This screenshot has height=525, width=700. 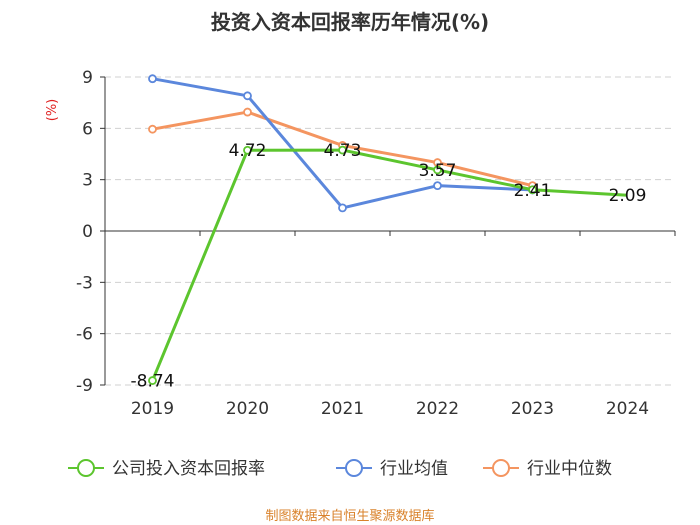 I want to click on legend-label: 行业中位数, so click(x=569, y=469).